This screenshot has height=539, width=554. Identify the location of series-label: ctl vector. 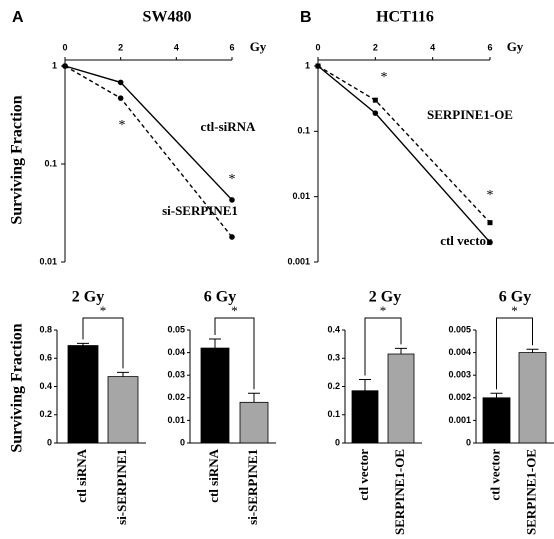
(466, 240).